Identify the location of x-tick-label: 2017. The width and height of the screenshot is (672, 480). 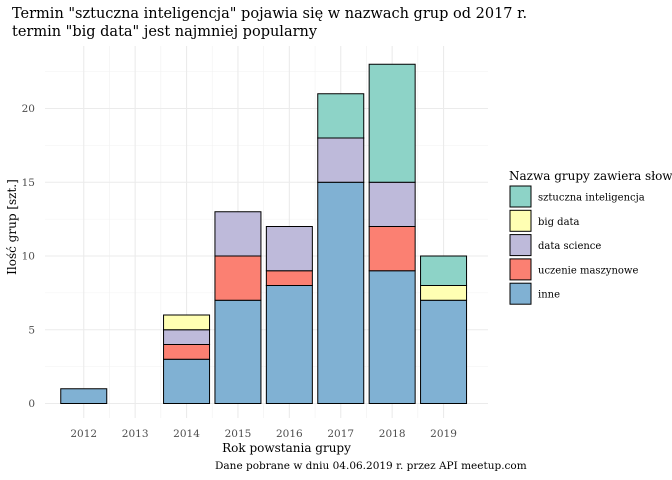
(340, 434).